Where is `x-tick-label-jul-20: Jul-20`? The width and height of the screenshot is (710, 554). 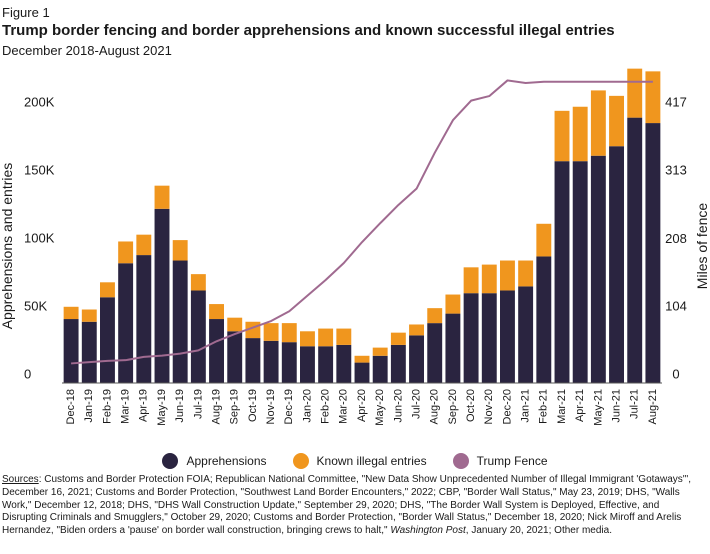
x-tick-label-jul-20: Jul-20 is located at coordinates (416, 404).